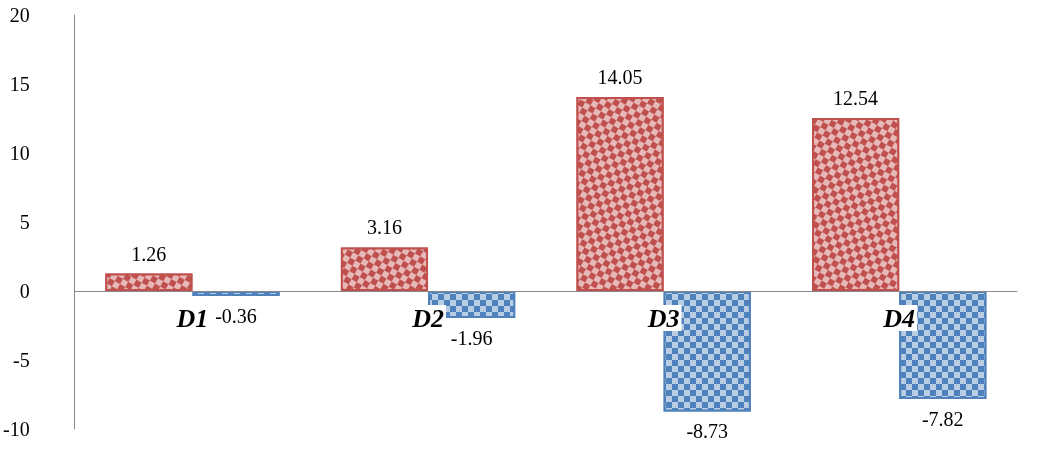  What do you see at coordinates (620, 77) in the screenshot?
I see `data-label: 14.05` at bounding box center [620, 77].